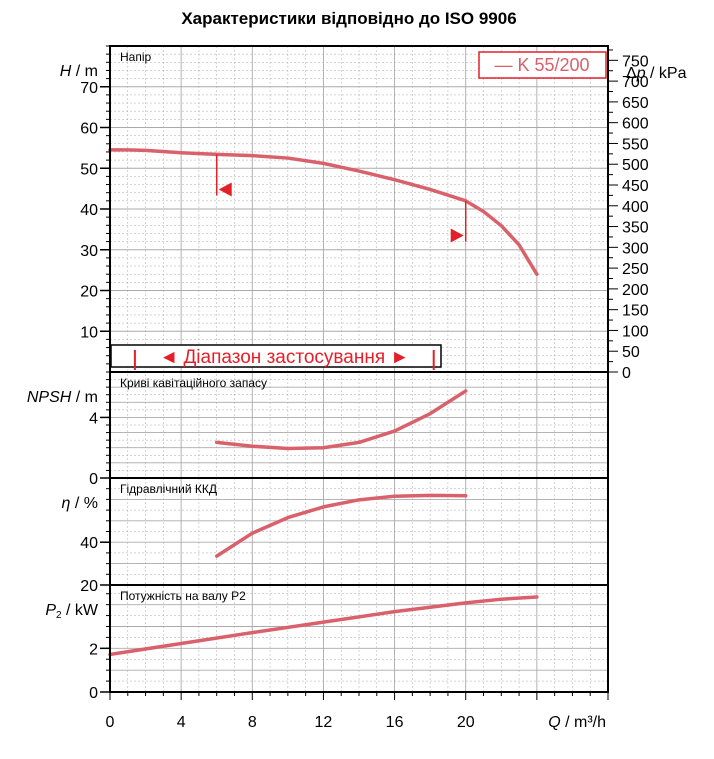  What do you see at coordinates (457, 235) in the screenshot?
I see `limit-marker-arrow-right` at bounding box center [457, 235].